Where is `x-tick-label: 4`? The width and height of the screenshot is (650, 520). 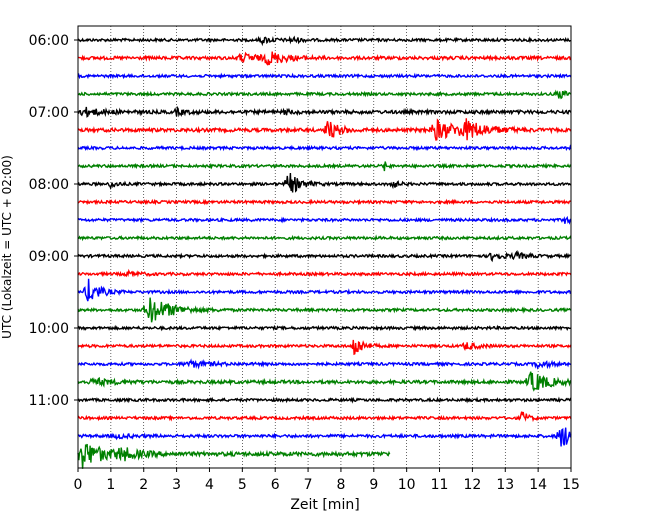 x-tick-label: 4 is located at coordinates (209, 485).